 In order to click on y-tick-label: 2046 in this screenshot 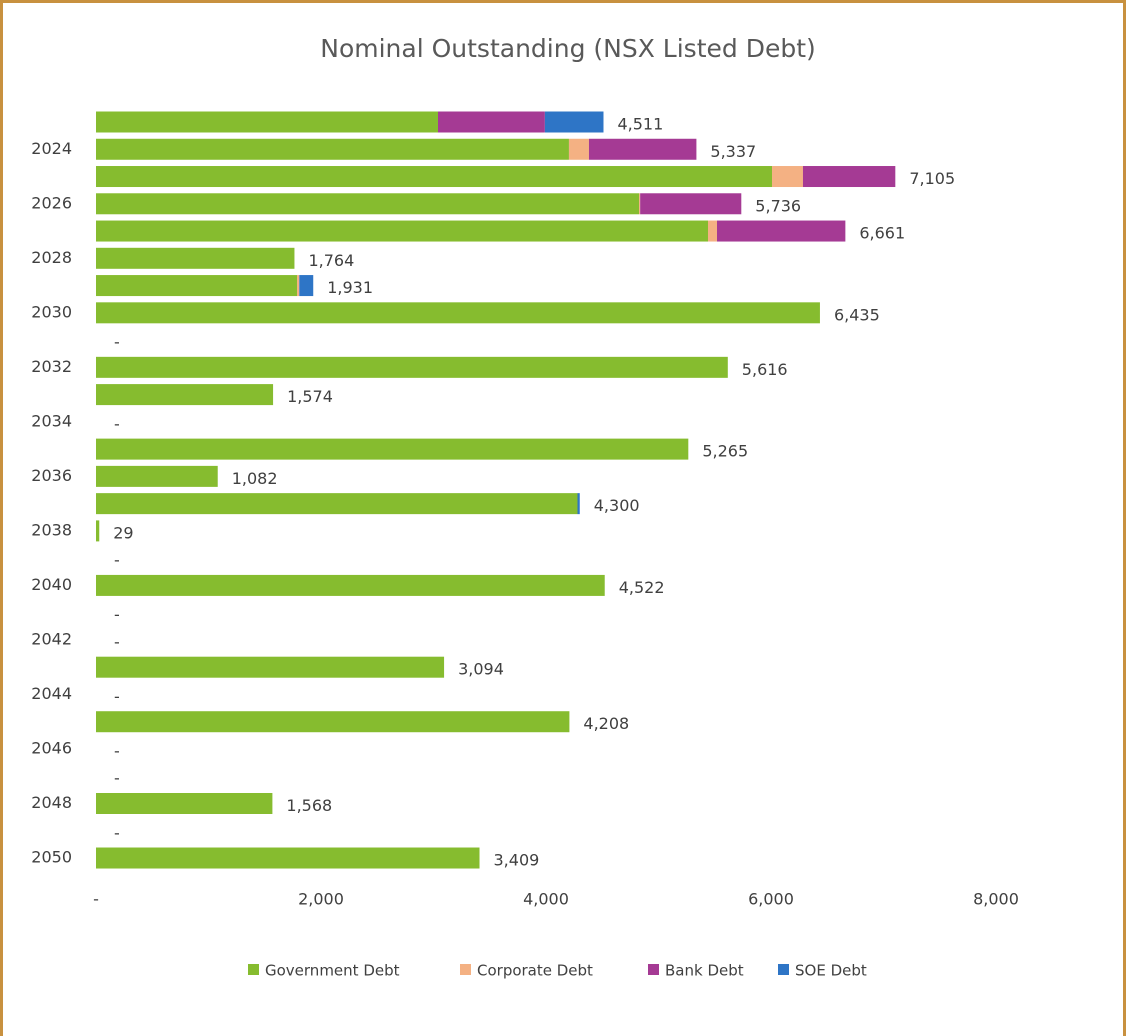, I will do `click(51, 747)`.